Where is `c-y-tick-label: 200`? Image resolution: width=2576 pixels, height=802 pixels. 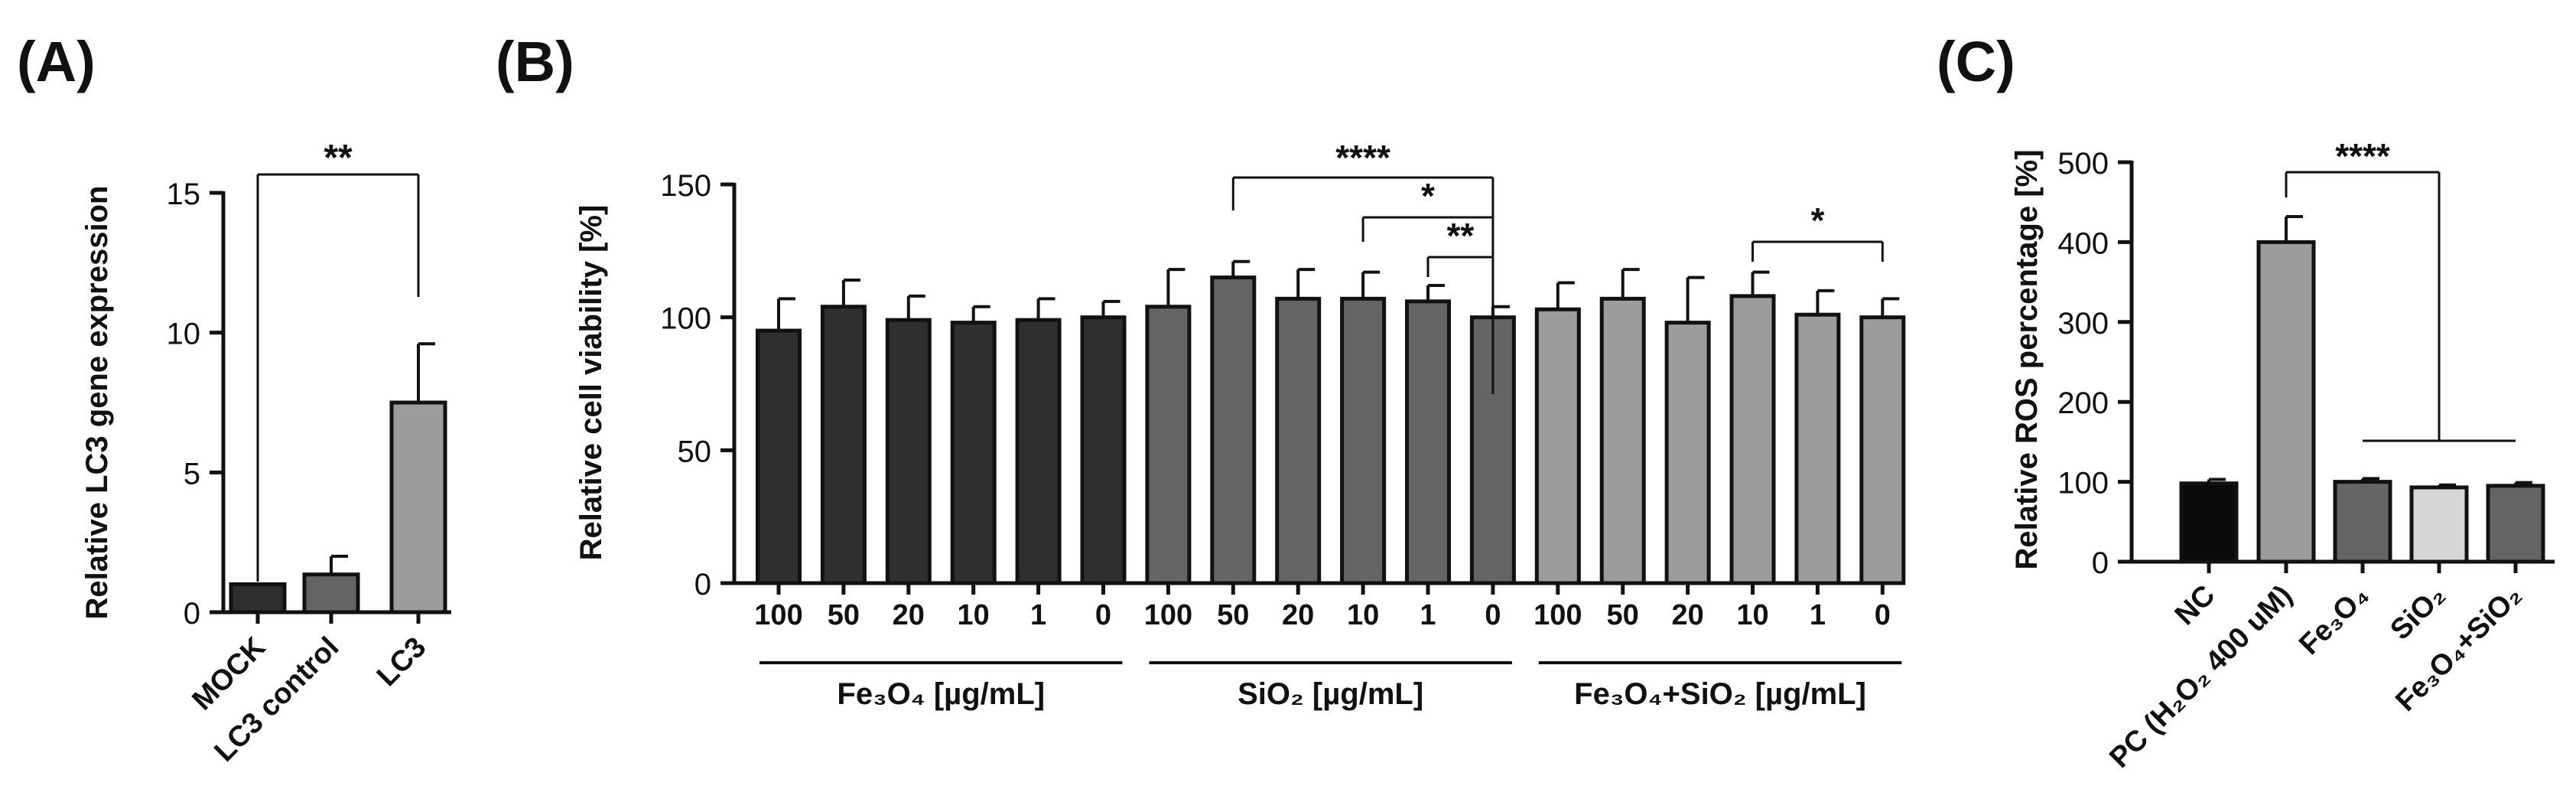
c-y-tick-label: 200 is located at coordinates (2083, 403).